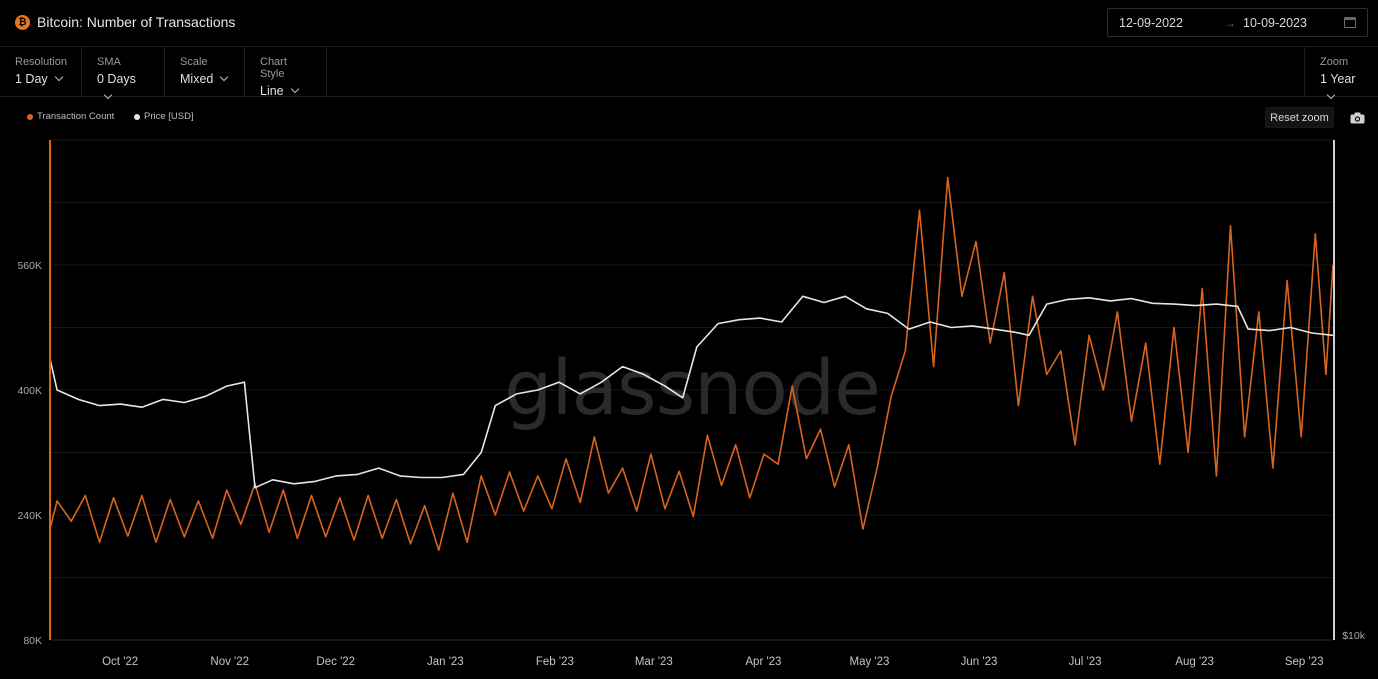 This screenshot has height=679, width=1378. Describe the element at coordinates (32, 641) in the screenshot. I see `y-tick-label: 80K` at that location.